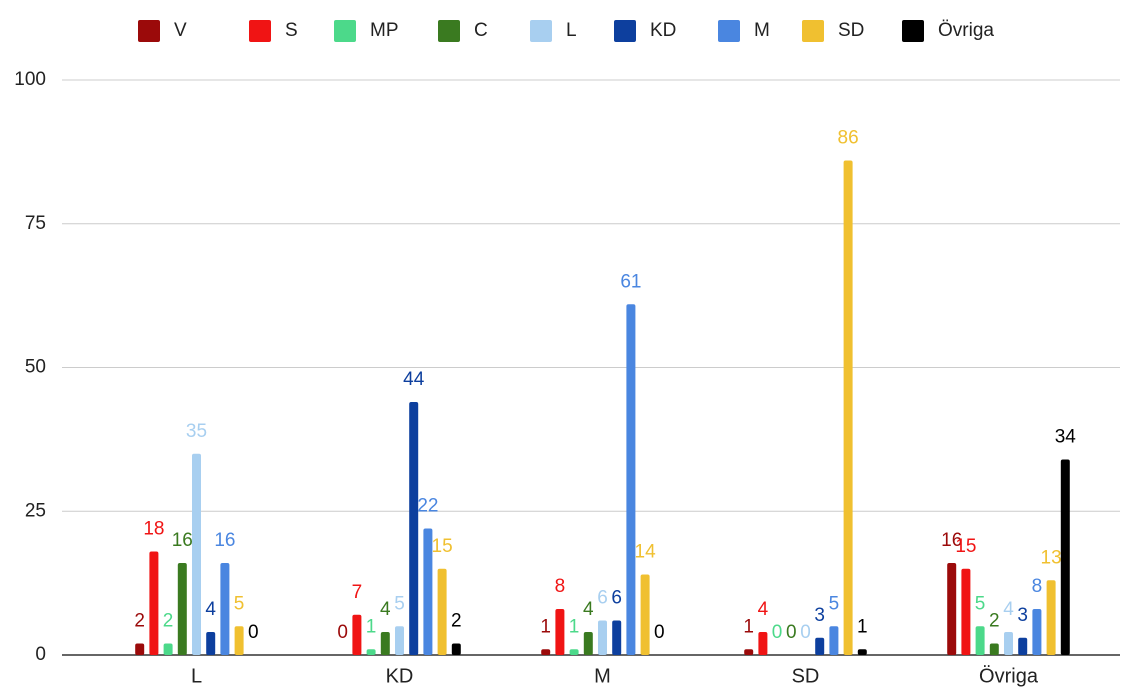 Image resolution: width=1126 pixels, height=689 pixels. I want to click on value-label: 61, so click(630, 281).